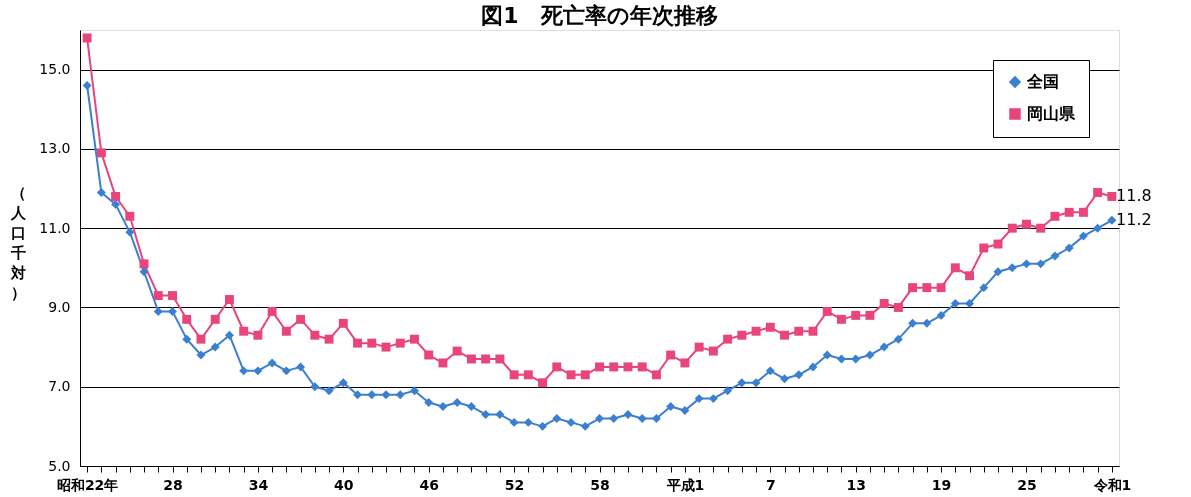 The image size is (1191, 497). What do you see at coordinates (685, 484) in the screenshot?
I see `x-tick-label: 平成1` at bounding box center [685, 484].